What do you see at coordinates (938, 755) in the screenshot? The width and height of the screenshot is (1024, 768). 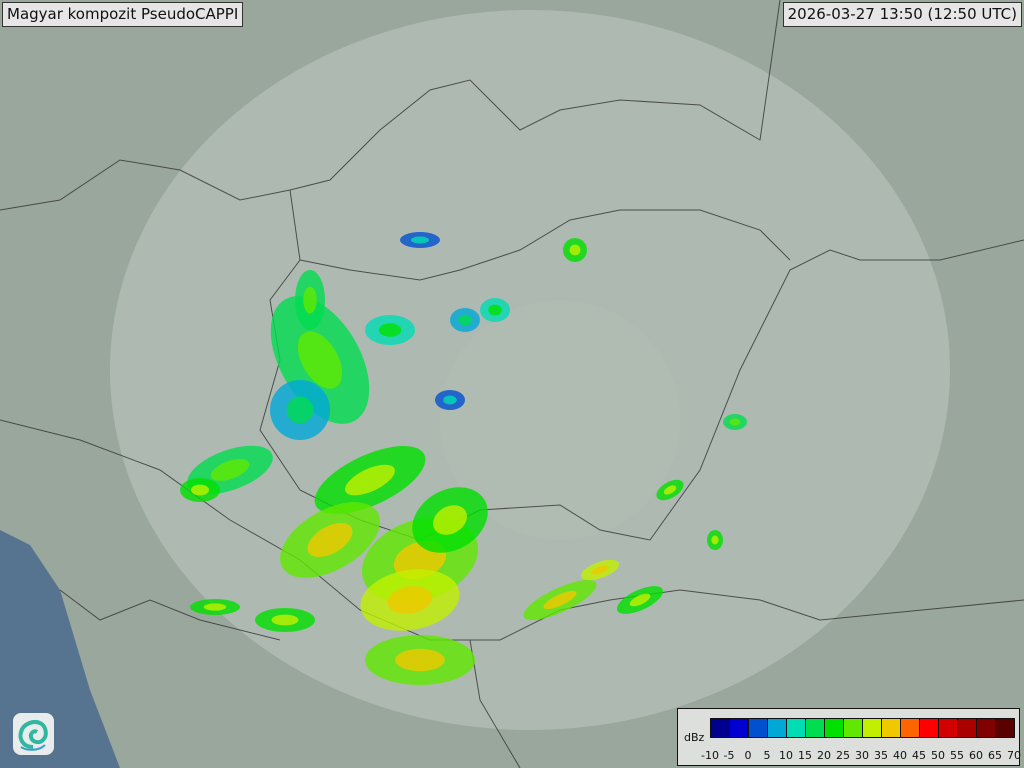 I see `legend-tick-label: 50` at bounding box center [938, 755].